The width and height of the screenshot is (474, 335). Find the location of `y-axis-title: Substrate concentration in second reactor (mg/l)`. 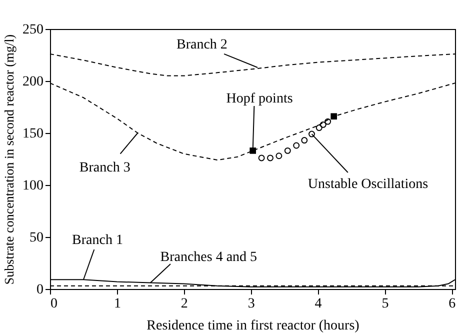

y-axis-title: Substrate concentration in second reactor (mg/l) is located at coordinates (9, 159).